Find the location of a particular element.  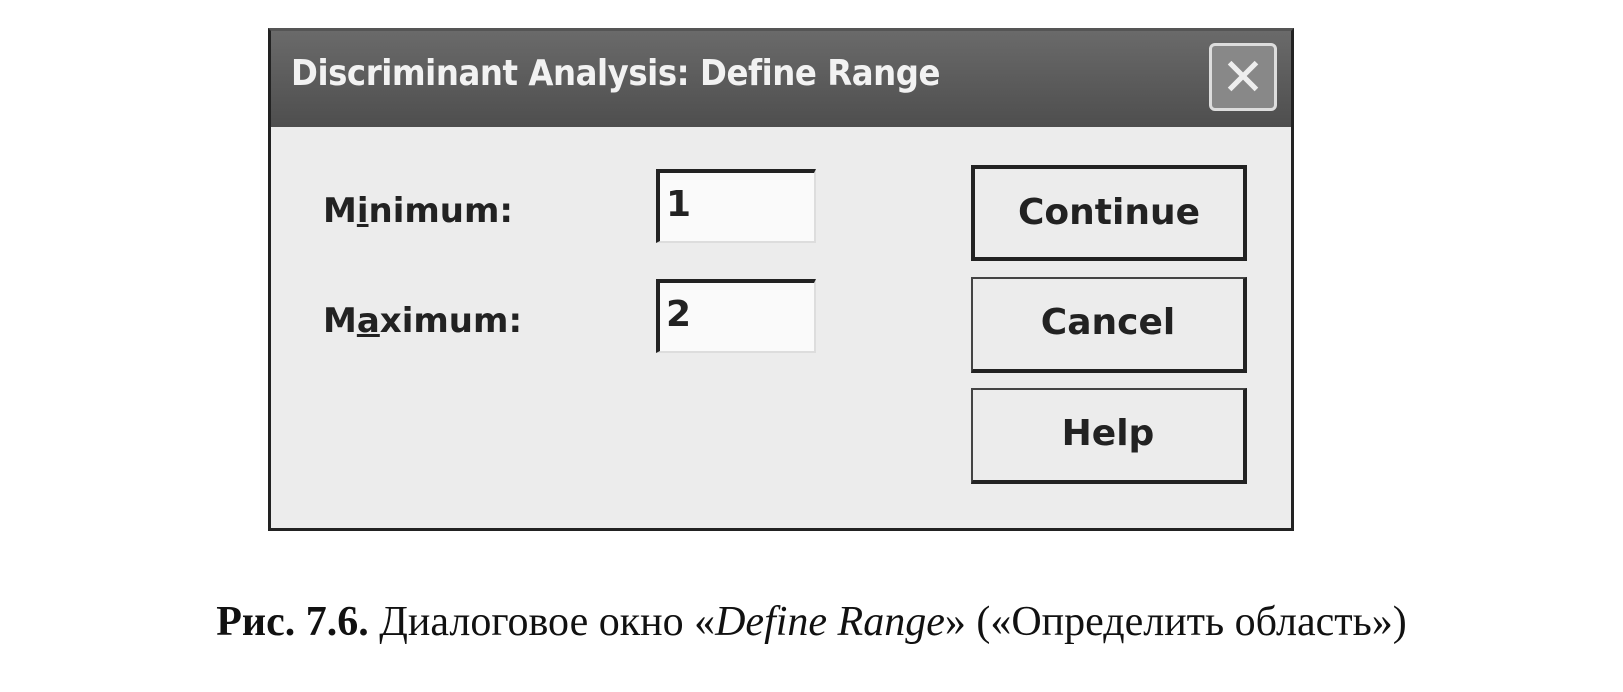

title-bar: Discriminant Analysis: Define Range ✕ is located at coordinates (781, 79).